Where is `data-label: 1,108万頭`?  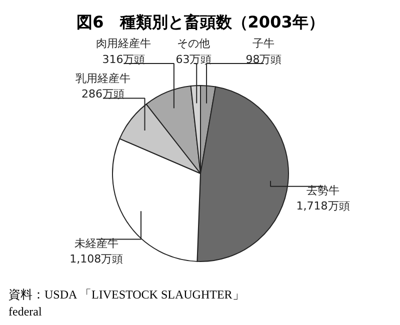 data-label: 1,108万頭 is located at coordinates (97, 259).